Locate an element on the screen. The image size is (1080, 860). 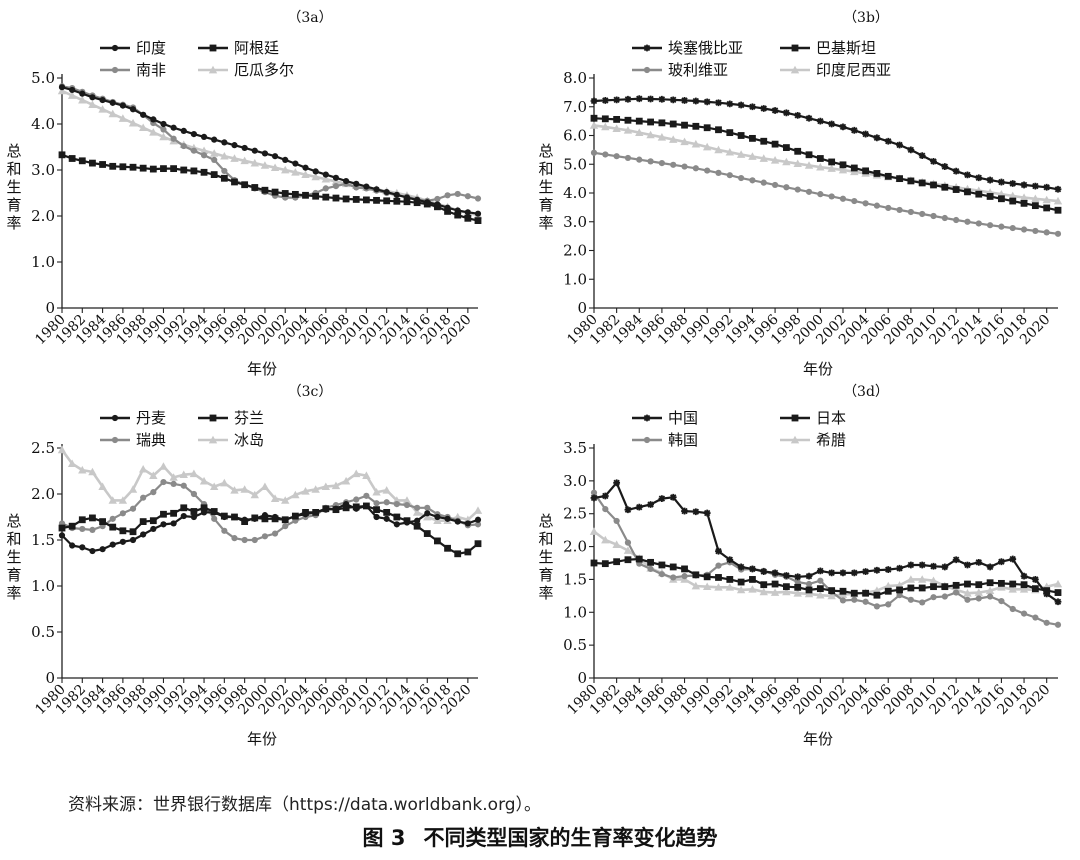
y-tick-label: 1.5 is located at coordinates (575, 579).